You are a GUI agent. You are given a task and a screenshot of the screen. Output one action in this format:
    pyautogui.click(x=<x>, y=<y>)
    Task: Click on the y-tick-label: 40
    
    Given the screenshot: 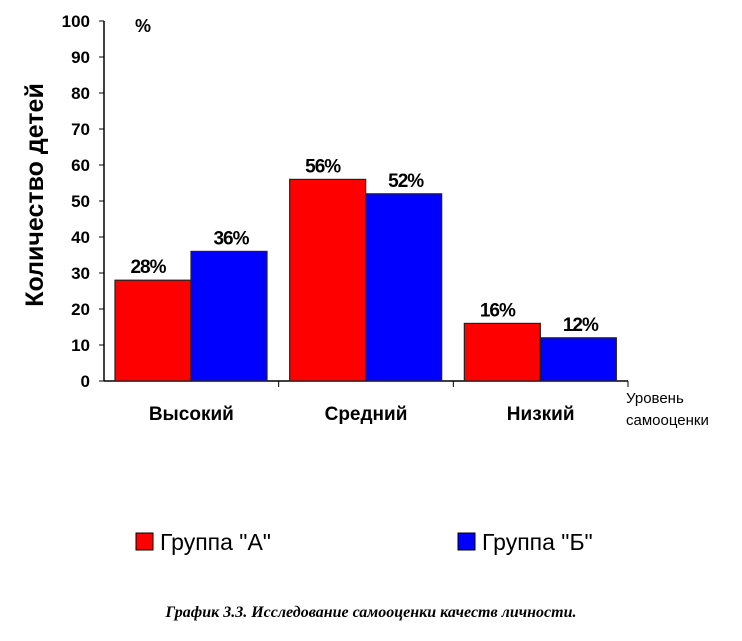 What is the action you would take?
    pyautogui.click(x=80, y=237)
    